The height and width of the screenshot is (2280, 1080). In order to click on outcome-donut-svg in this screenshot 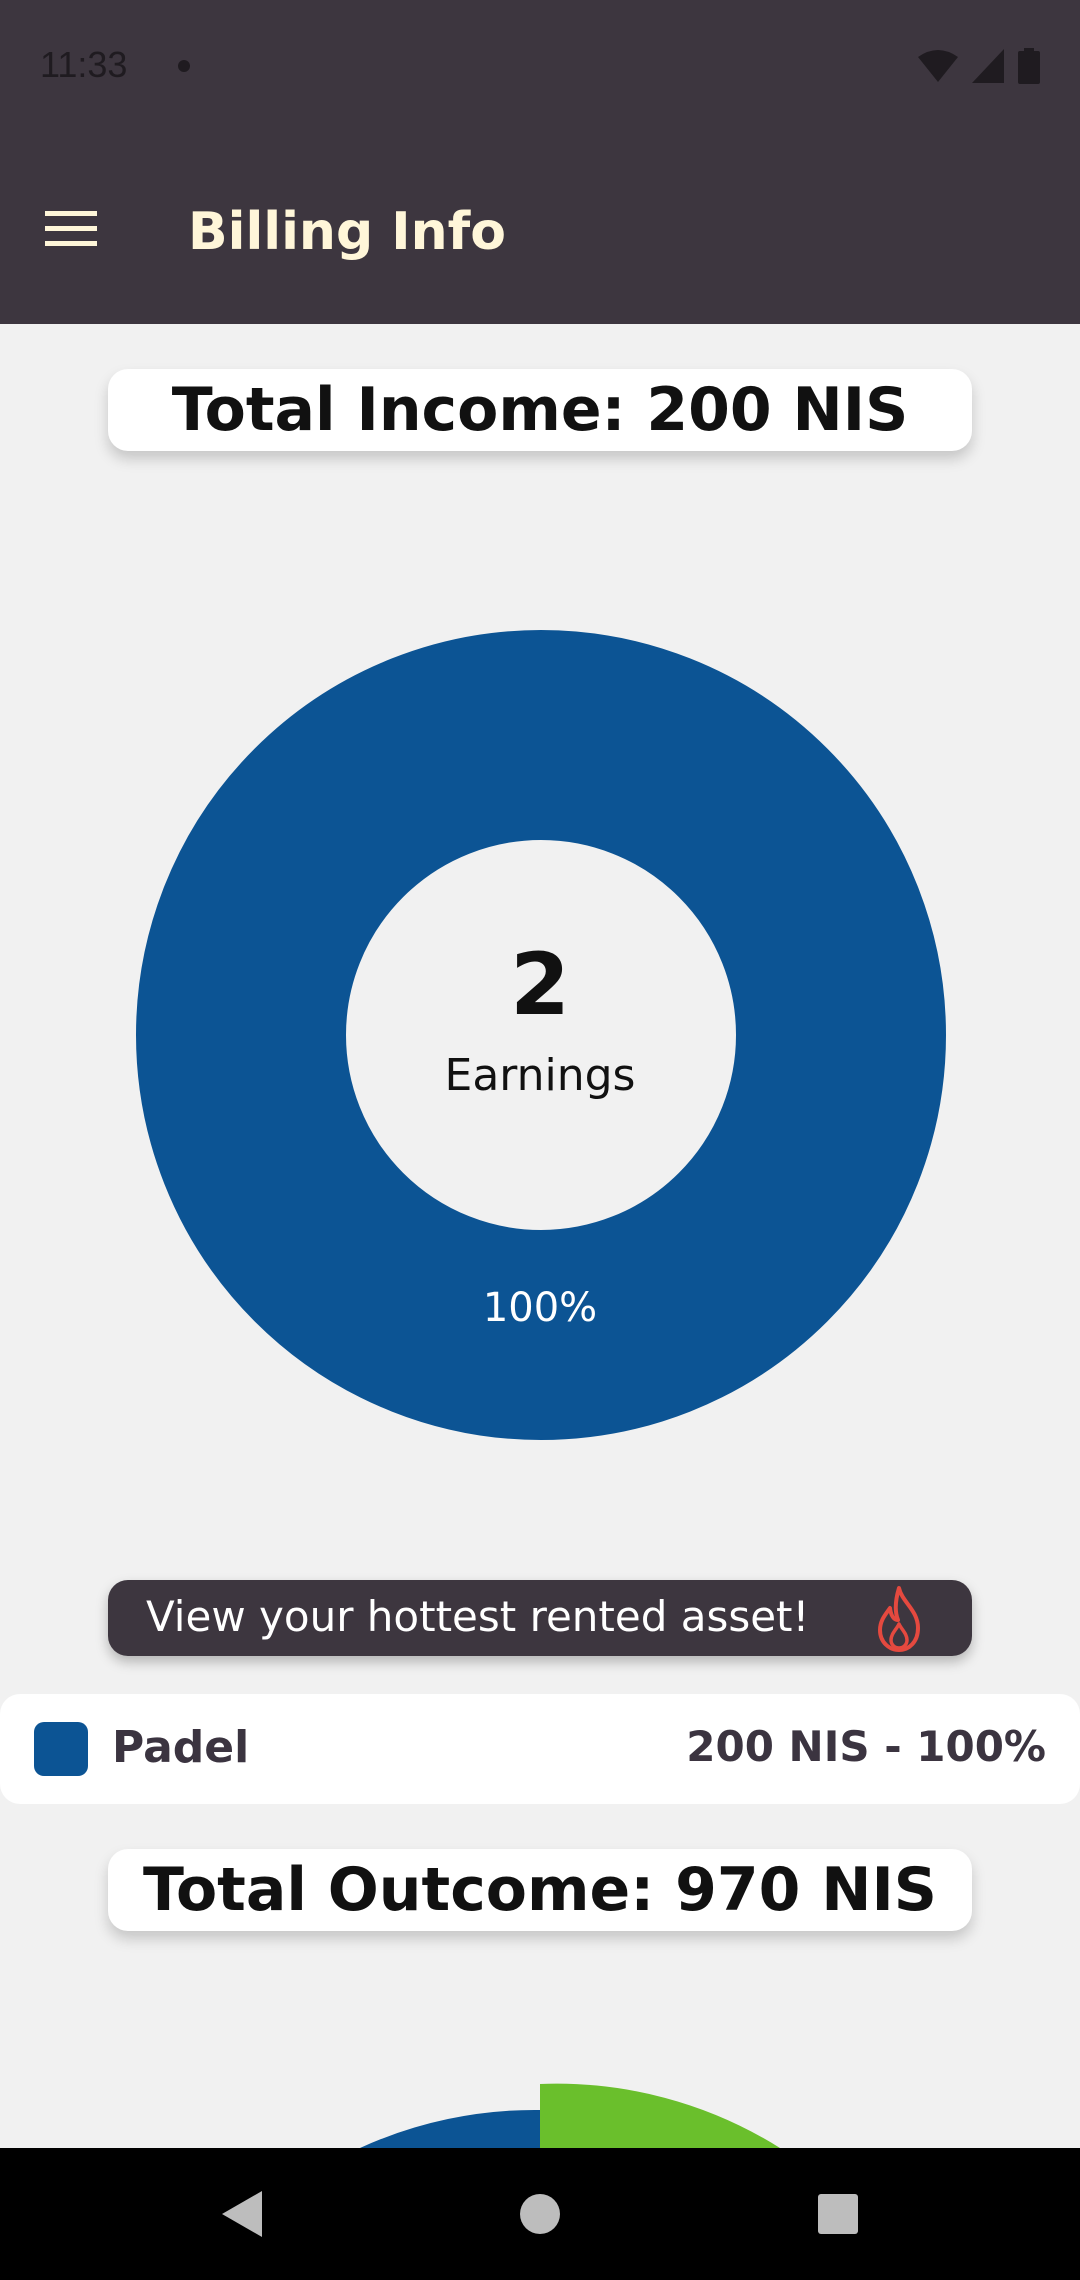, I will do `click(570, 2115)`.